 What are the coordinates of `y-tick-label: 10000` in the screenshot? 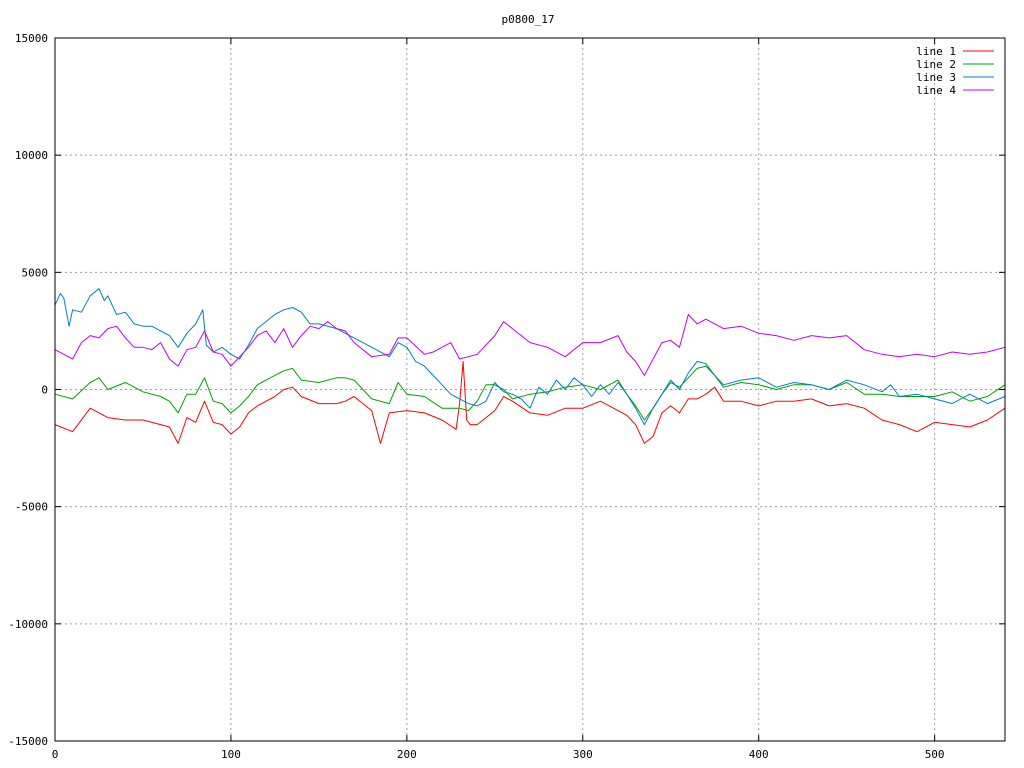 It's located at (31, 155).